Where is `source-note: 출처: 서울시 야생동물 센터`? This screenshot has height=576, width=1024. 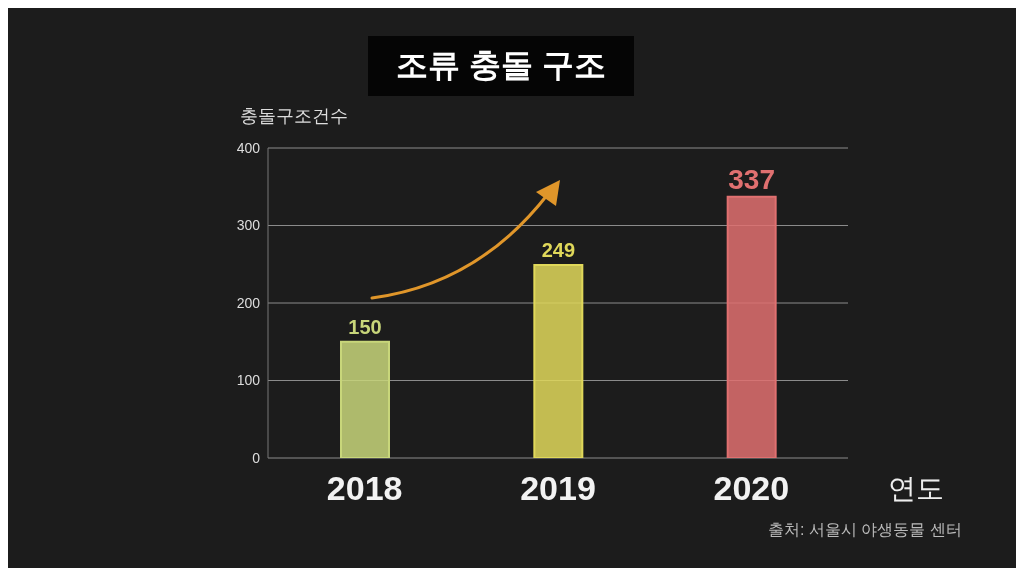 source-note: 출처: 서울시 야생동물 센터 is located at coordinates (865, 530).